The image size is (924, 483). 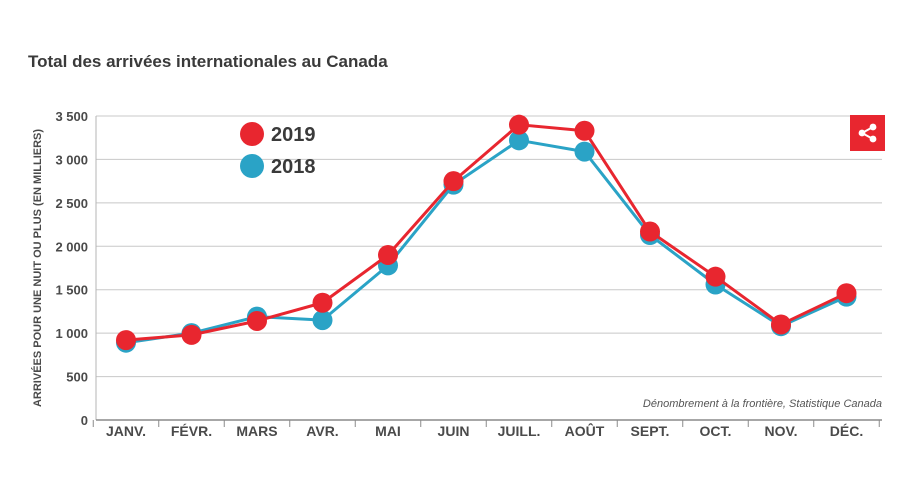 I want to click on y-tick-label: 500, so click(x=77, y=377).